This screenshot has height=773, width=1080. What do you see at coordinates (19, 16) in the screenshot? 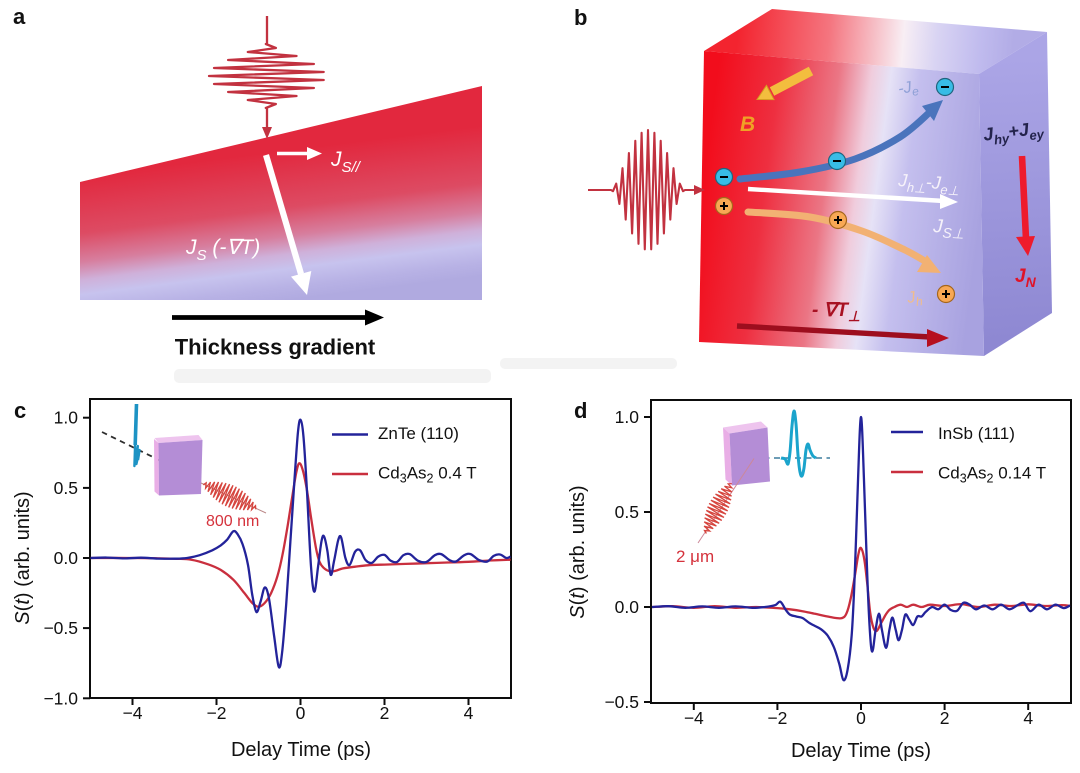
I see `svg-text: a` at bounding box center [19, 16].